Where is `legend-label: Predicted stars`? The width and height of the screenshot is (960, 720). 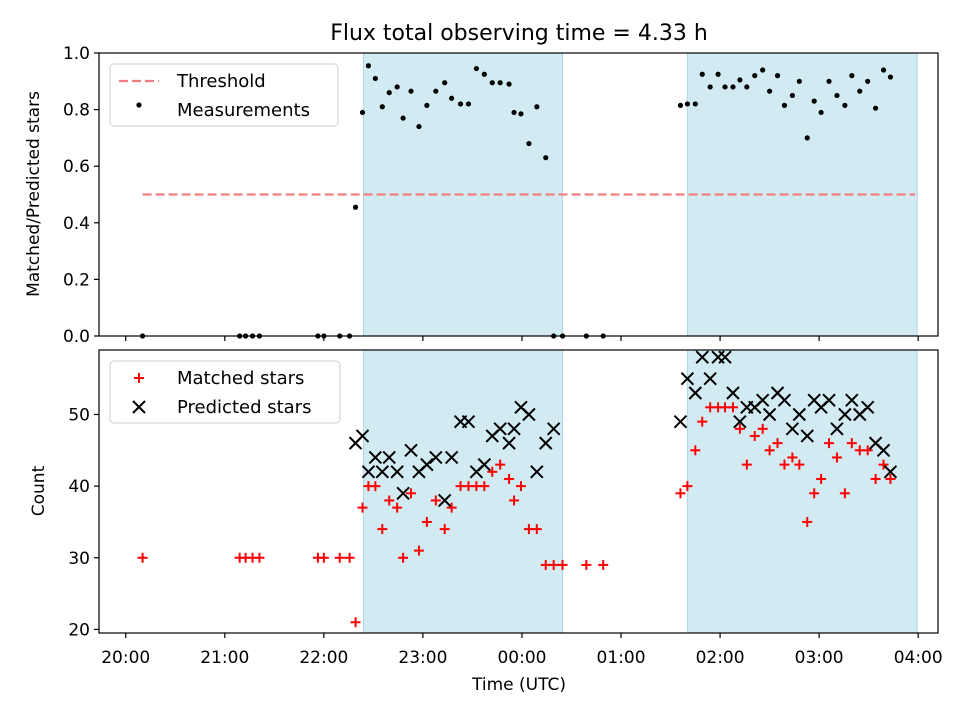
legend-label: Predicted stars is located at coordinates (244, 407).